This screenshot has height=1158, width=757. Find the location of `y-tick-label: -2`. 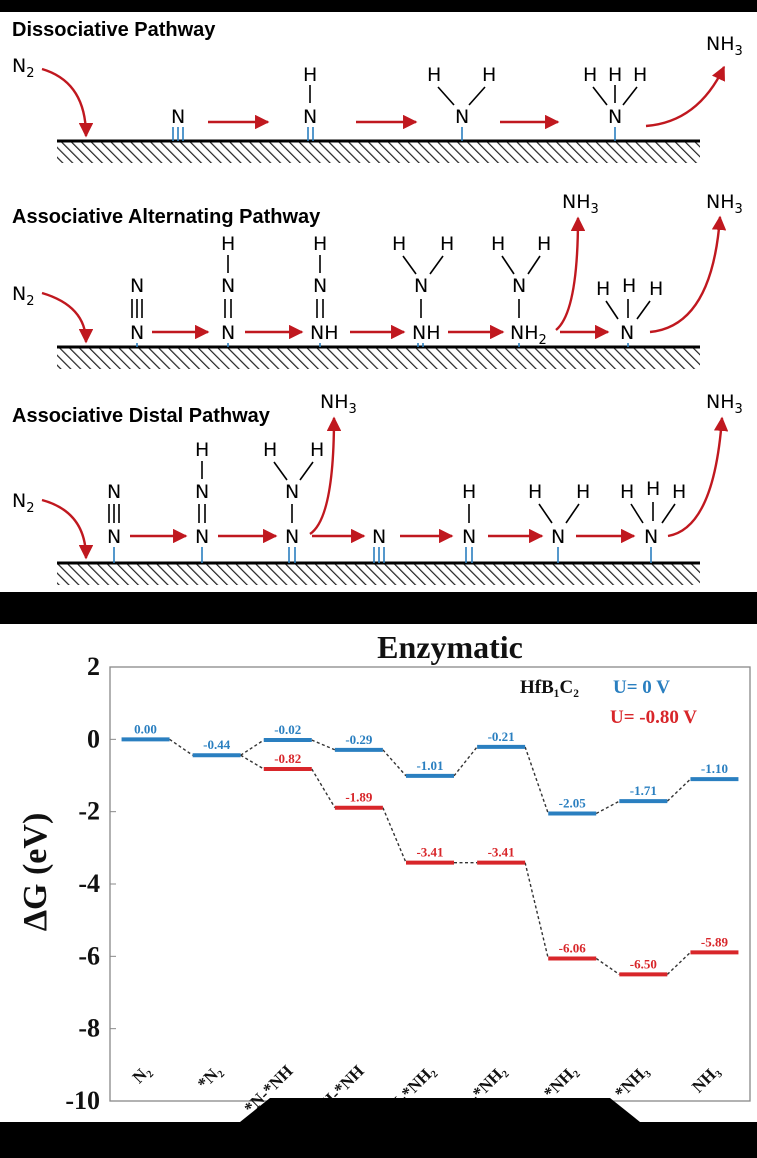

y-tick-label: -2 is located at coordinates (89, 811).